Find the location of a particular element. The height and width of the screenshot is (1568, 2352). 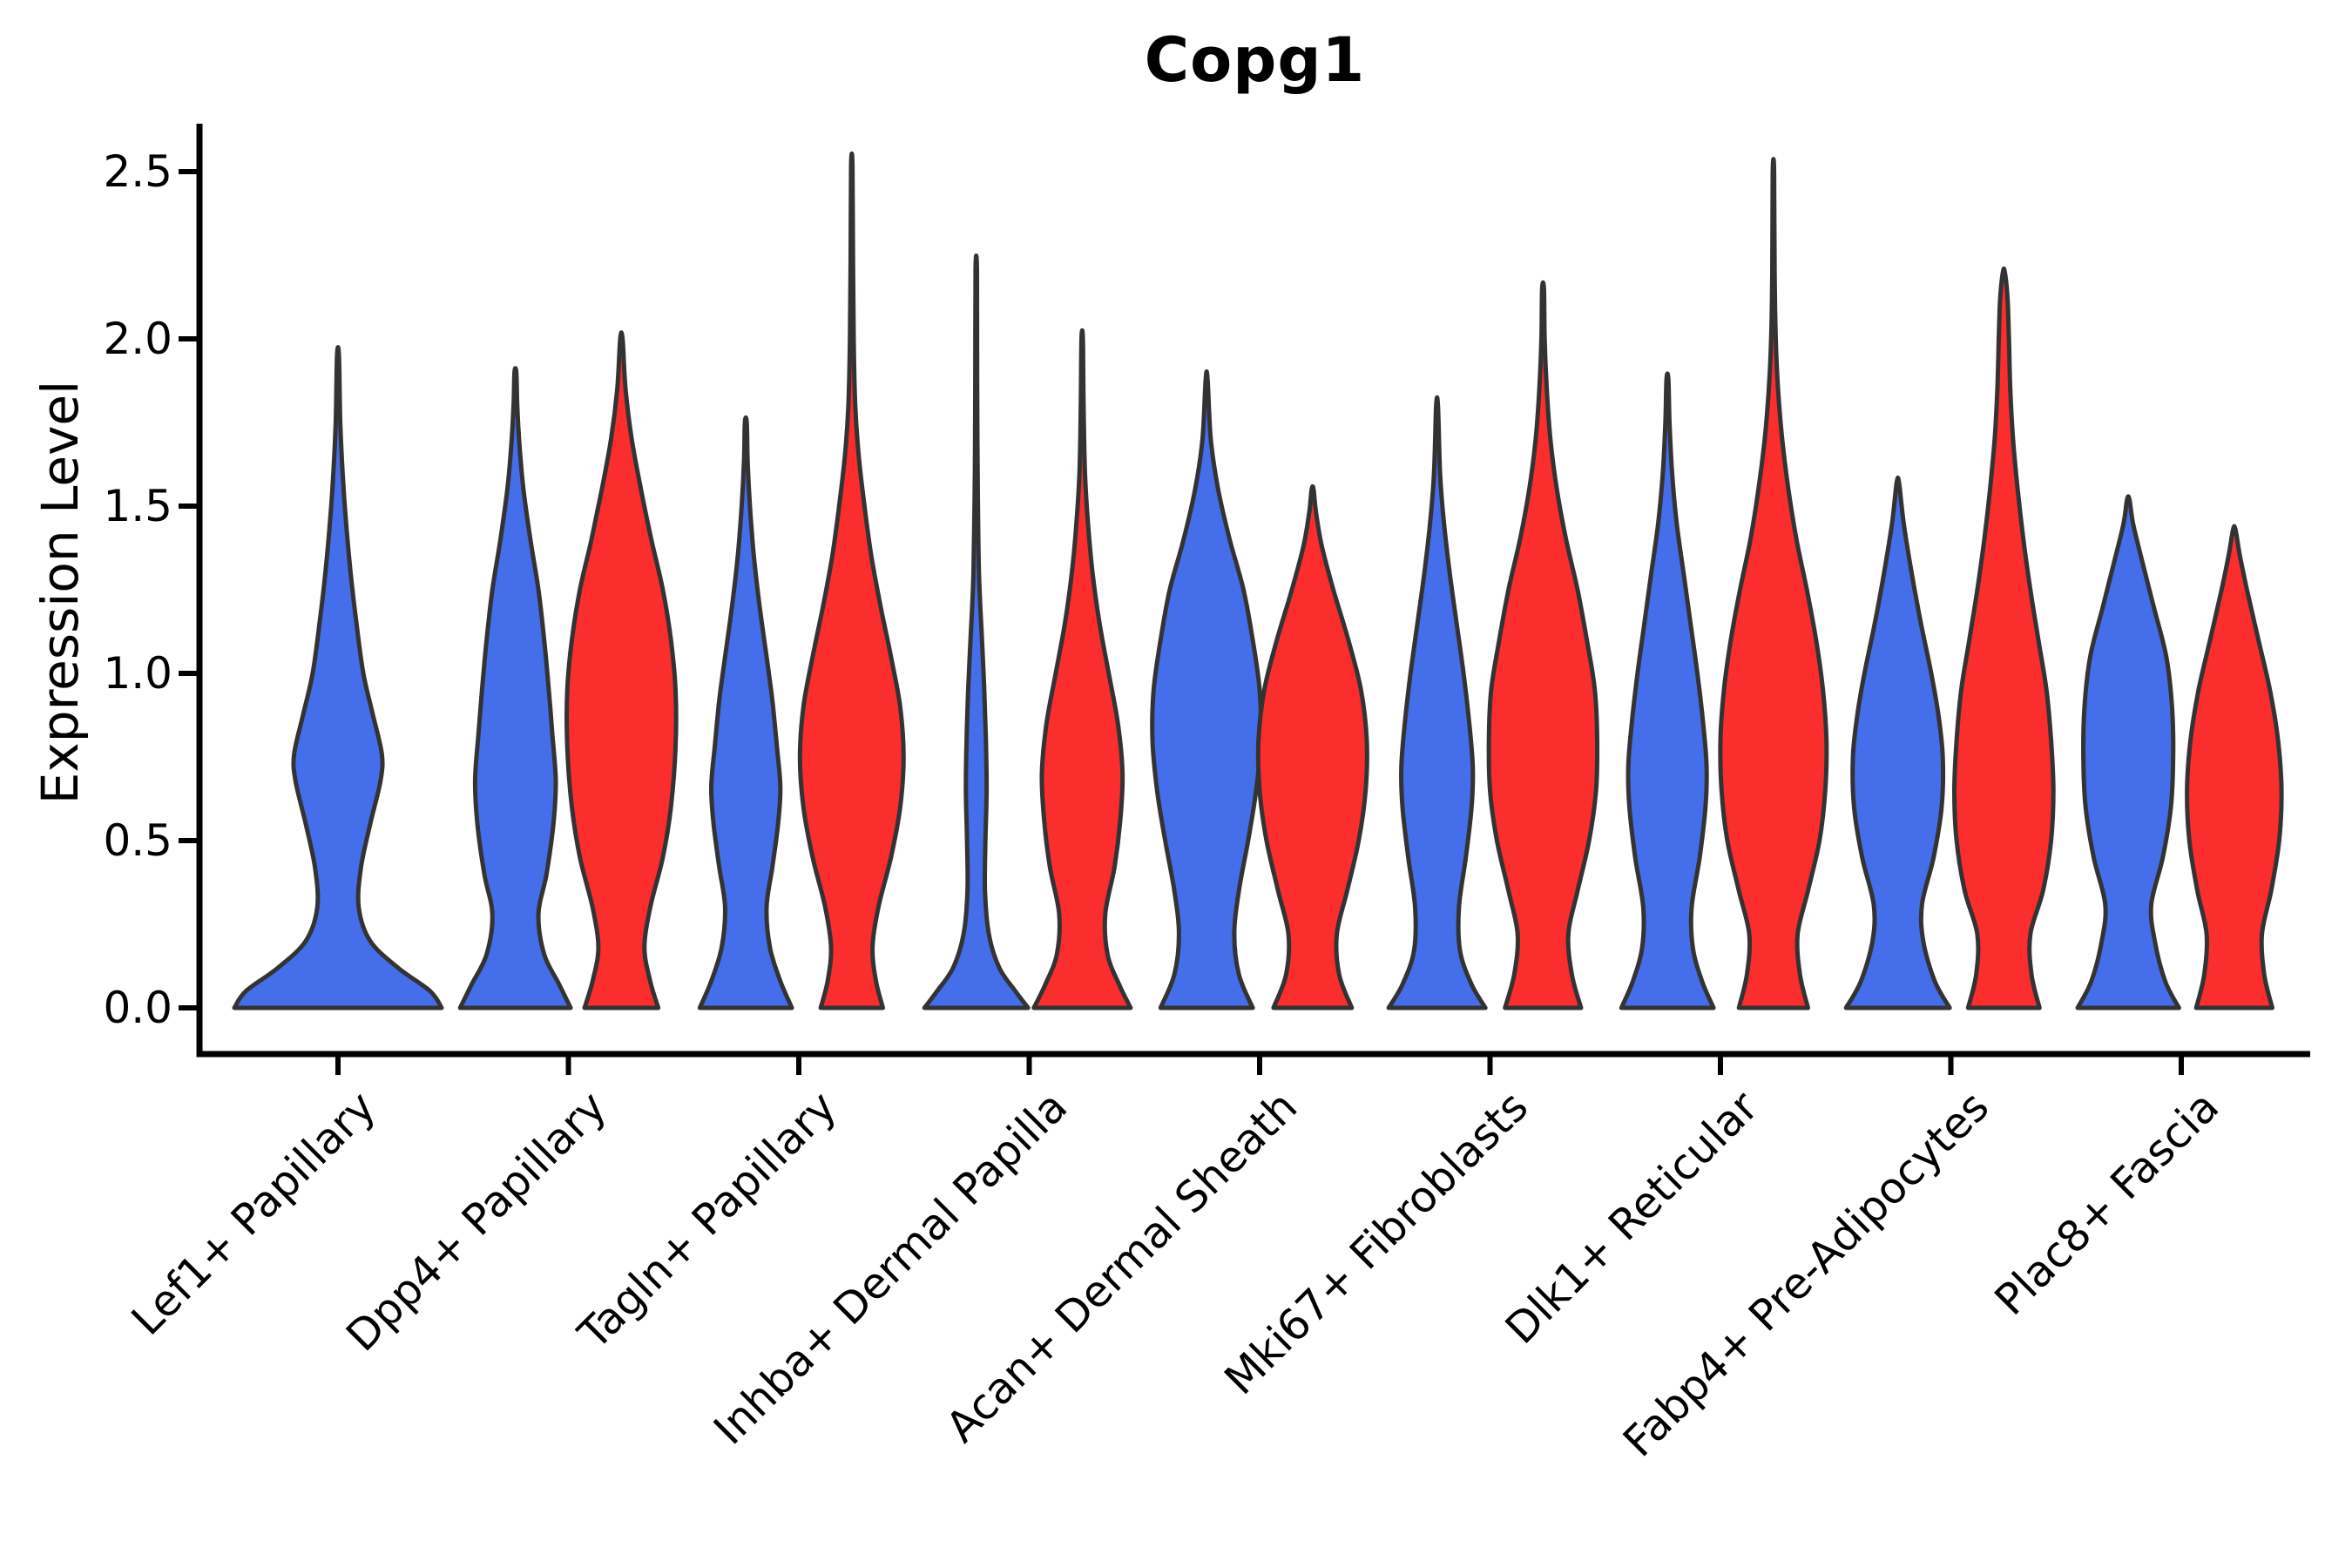

violin-mki67-fibroblasts-red is located at coordinates (1543, 645).